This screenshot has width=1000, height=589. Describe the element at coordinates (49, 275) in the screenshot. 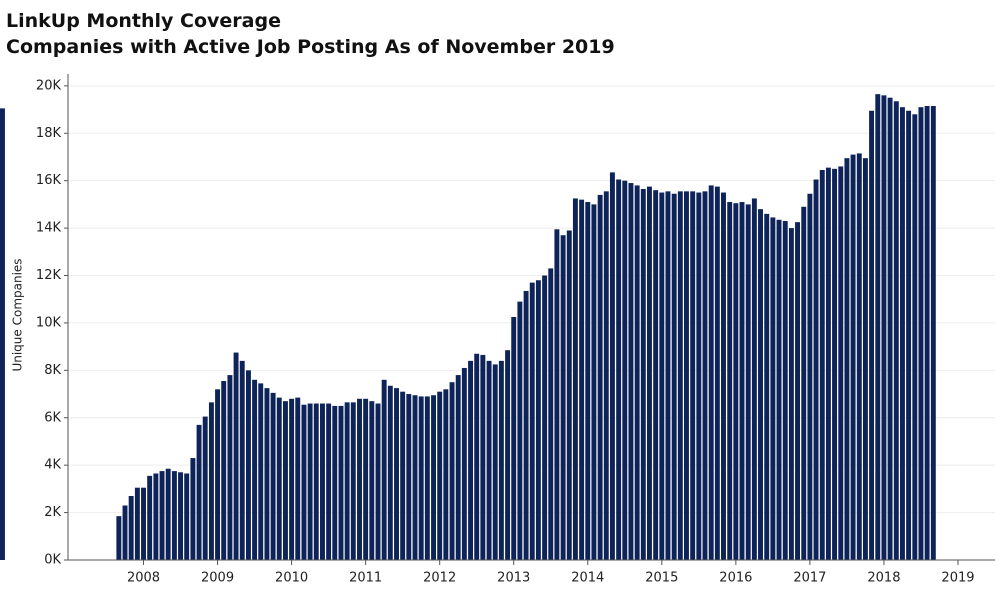

I see `y-tick-label: 12K` at that location.